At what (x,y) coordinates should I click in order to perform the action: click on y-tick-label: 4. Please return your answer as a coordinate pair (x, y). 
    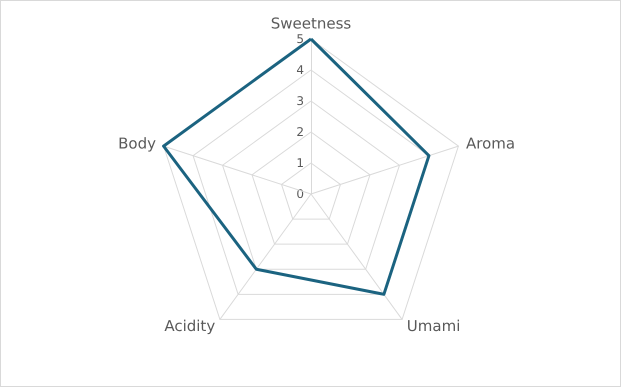
    Looking at the image, I should click on (300, 70).